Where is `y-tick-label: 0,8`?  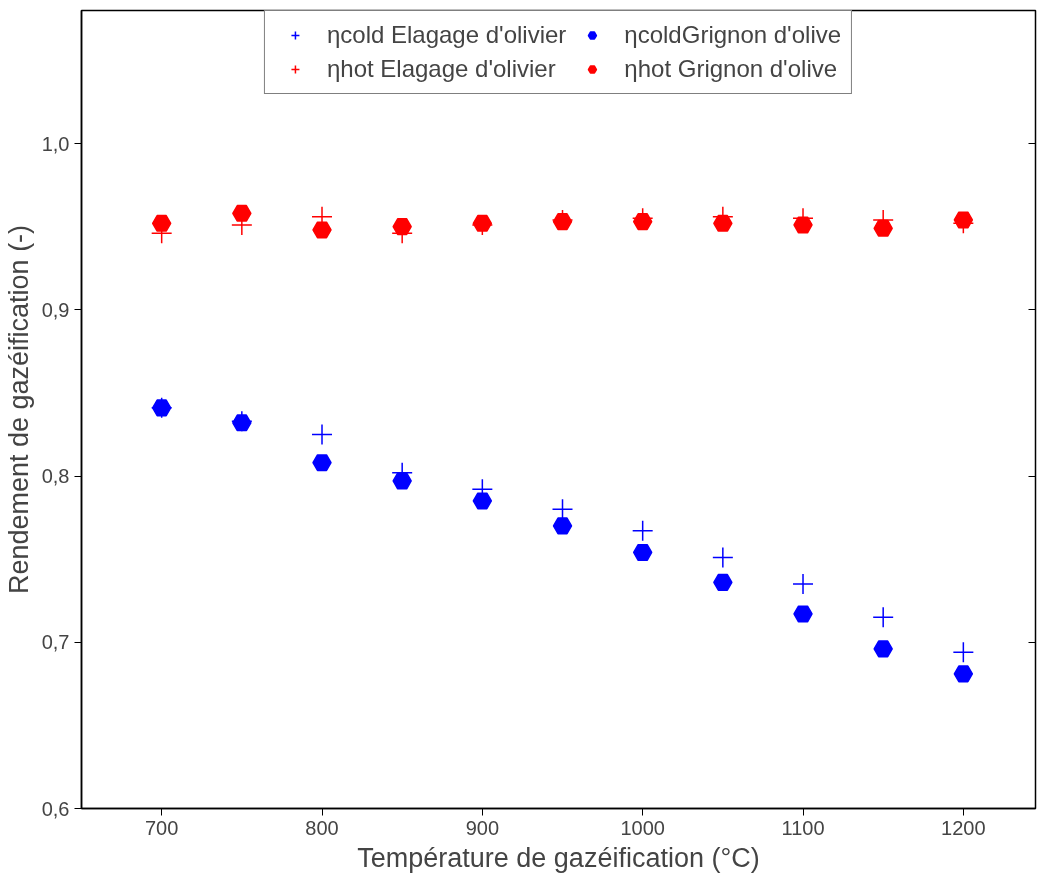
y-tick-label: 0,8 is located at coordinates (55, 476).